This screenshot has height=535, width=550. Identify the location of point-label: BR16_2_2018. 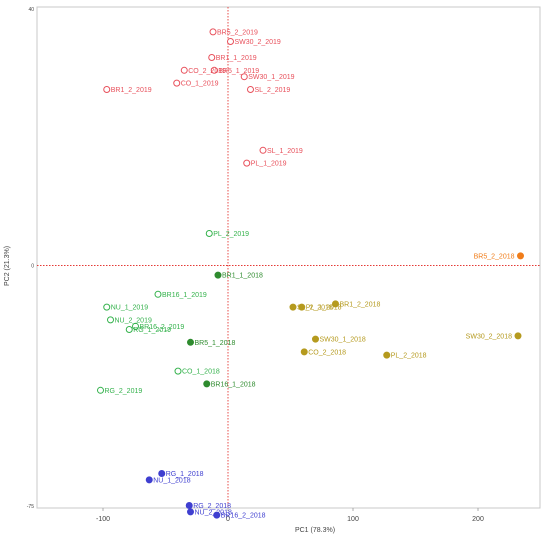
(243, 516).